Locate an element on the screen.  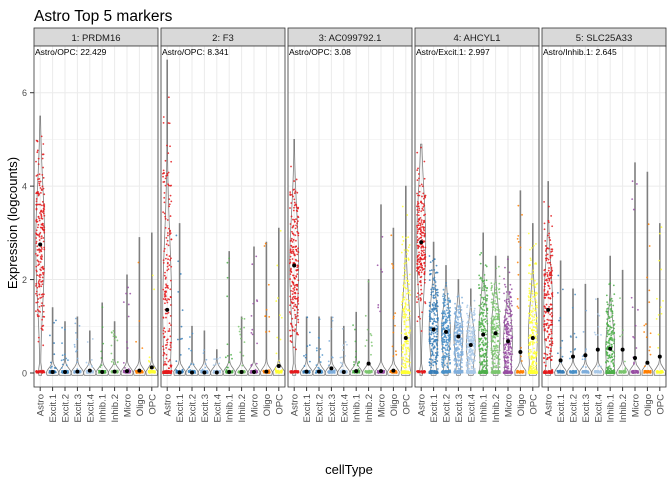
x-tick-label: OPC is located at coordinates (279, 404).